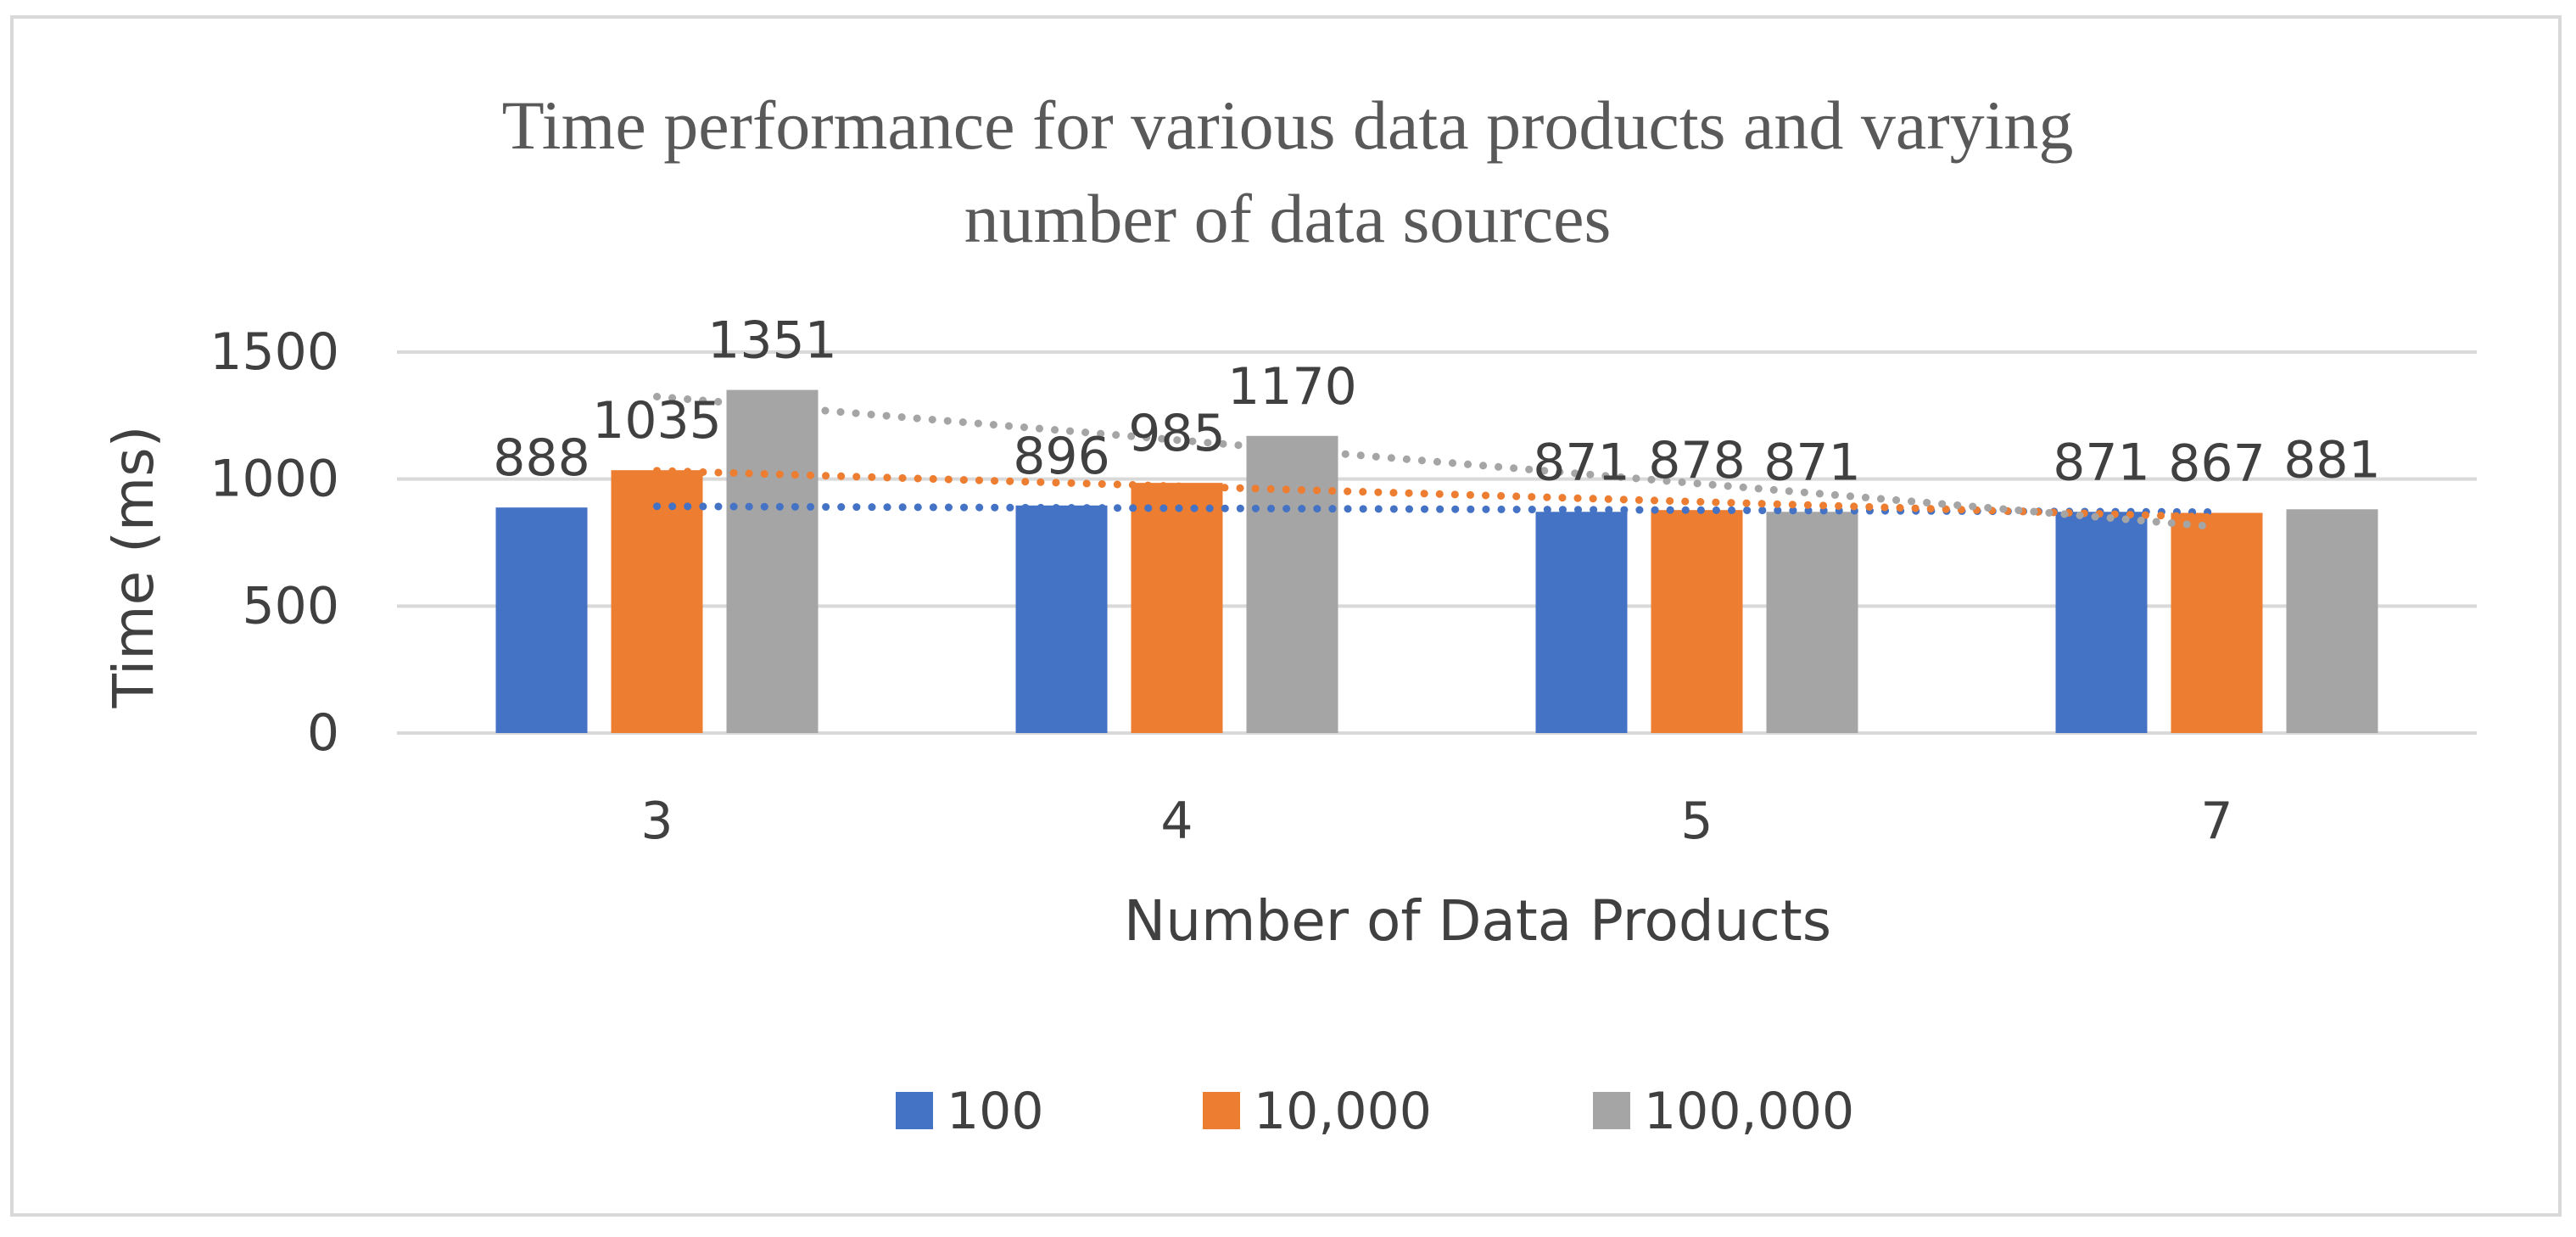 Image resolution: width=2576 pixels, height=1237 pixels. I want to click on data-labels: 888 896 871 871 1035 985 878 867 1351 1170 871 881, so click(1437, 402).